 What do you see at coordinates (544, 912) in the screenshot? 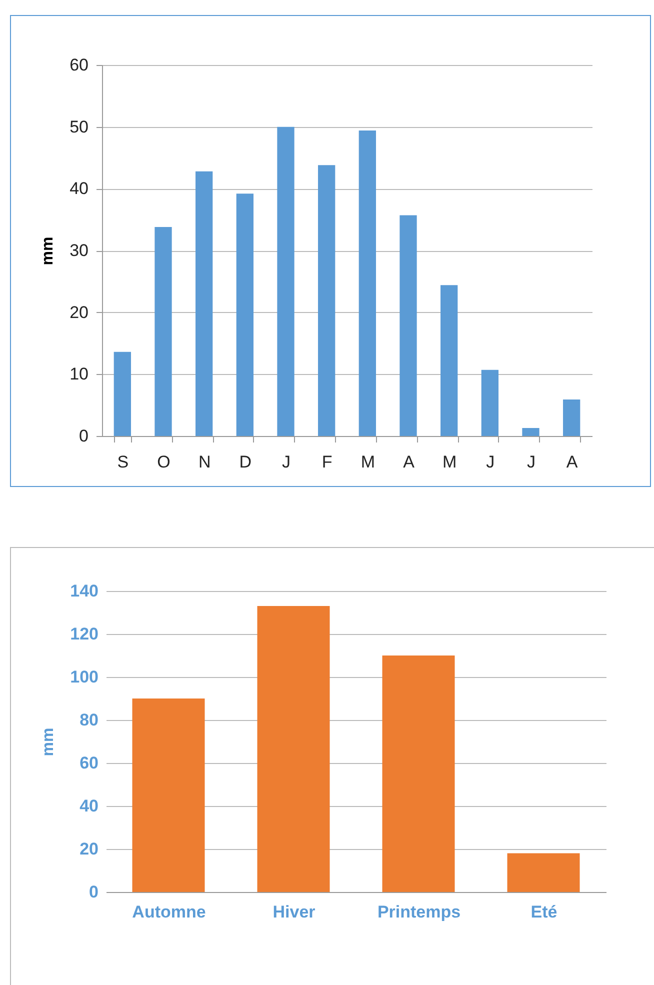
I see `x-tick-label: Eté` at bounding box center [544, 912].